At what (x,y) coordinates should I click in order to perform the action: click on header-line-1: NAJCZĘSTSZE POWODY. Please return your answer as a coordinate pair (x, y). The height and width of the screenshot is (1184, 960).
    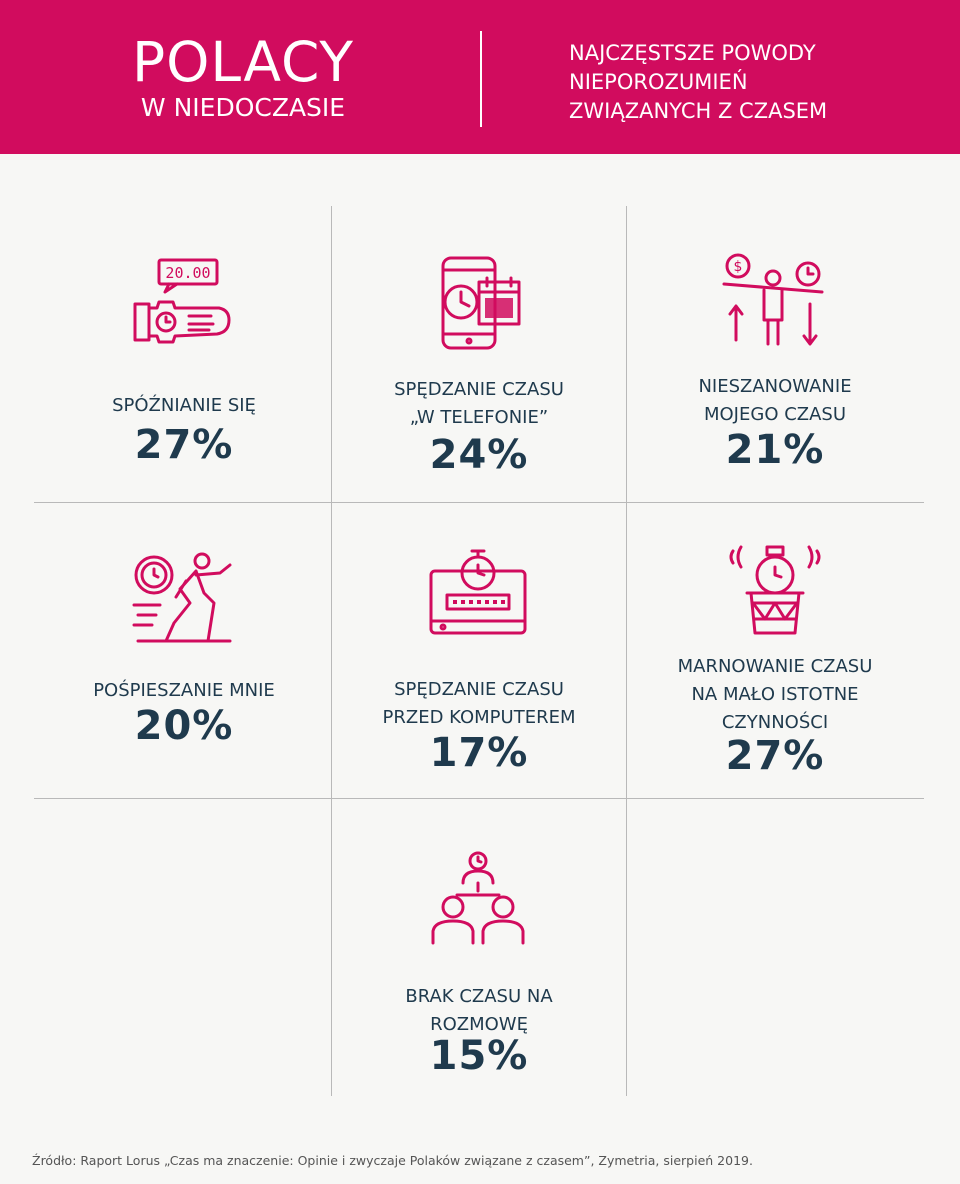
    Looking at the image, I should click on (692, 53).